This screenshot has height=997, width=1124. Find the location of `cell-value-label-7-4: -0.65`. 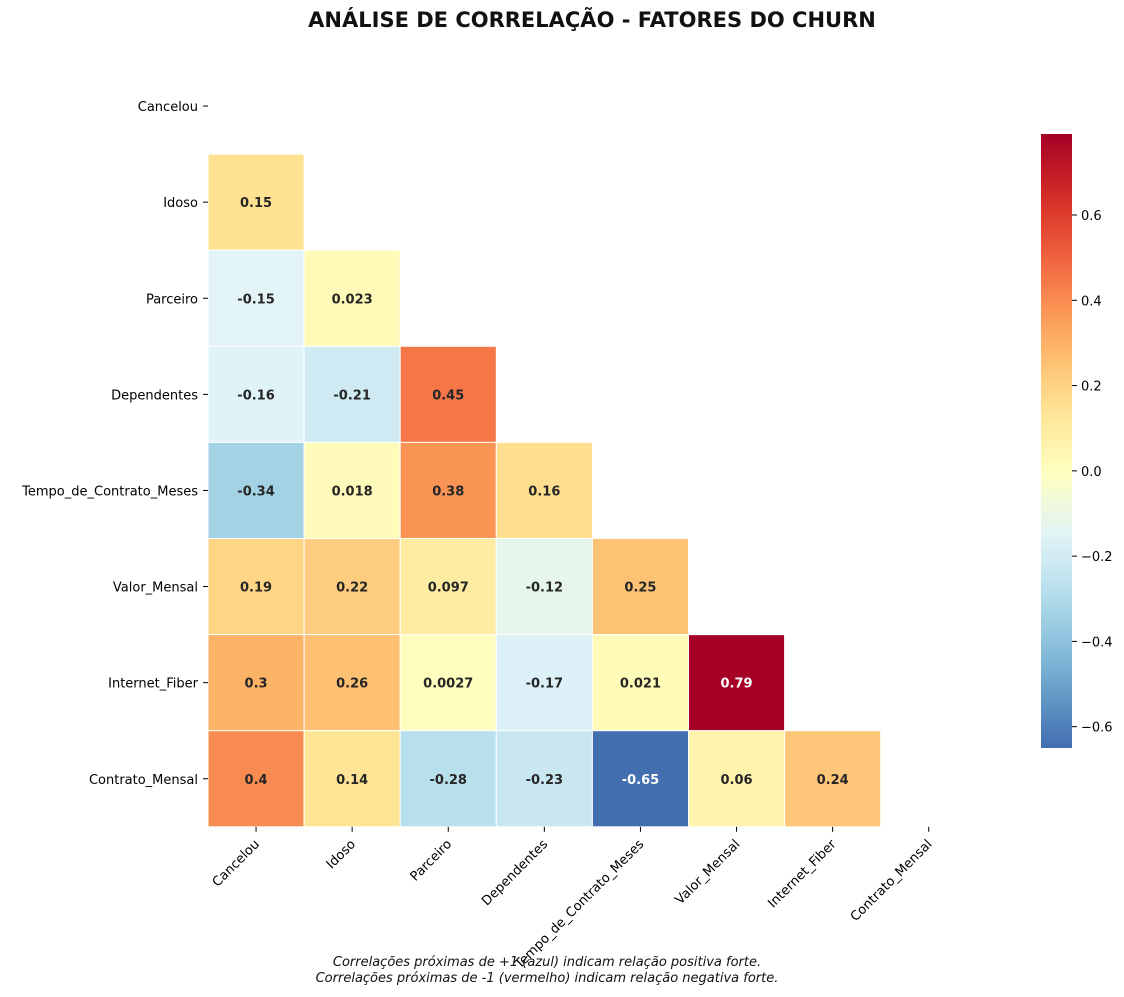

cell-value-label-7-4: -0.65 is located at coordinates (640, 780).